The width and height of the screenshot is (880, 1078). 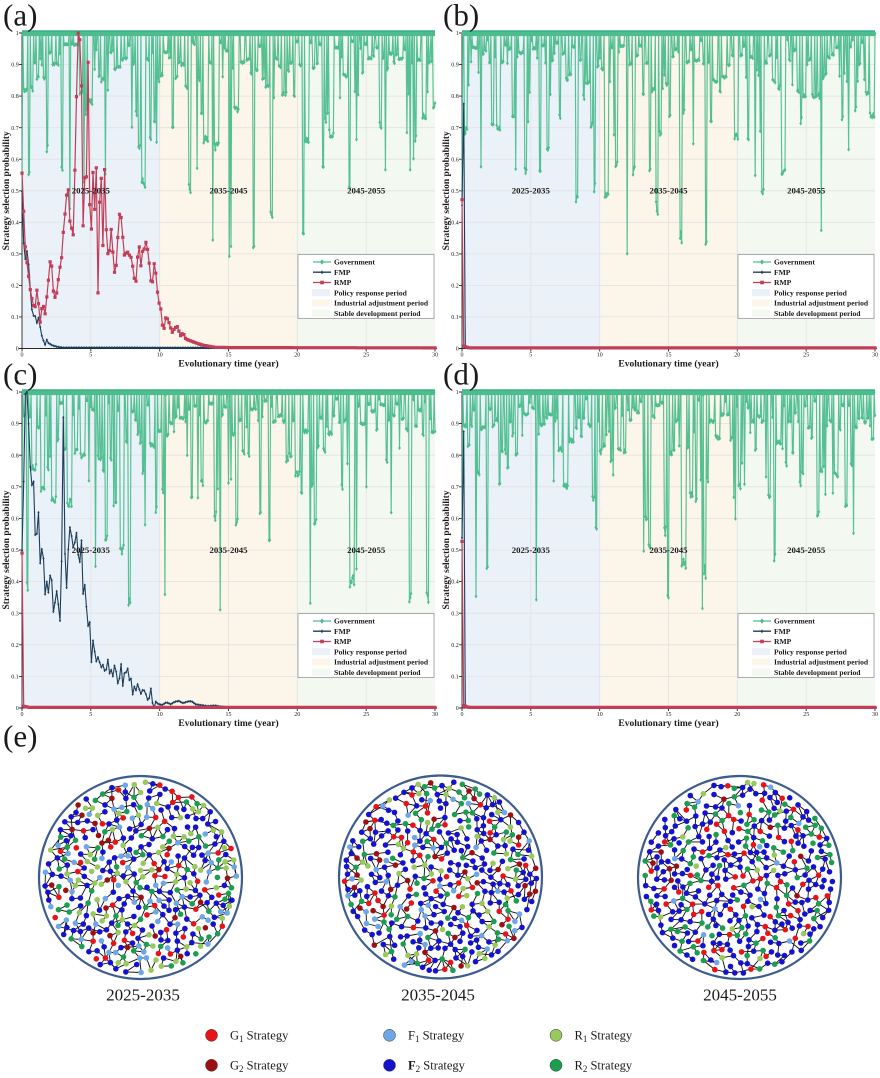 What do you see at coordinates (604, 1067) in the screenshot?
I see `svg-text: R2 Strategy` at bounding box center [604, 1067].